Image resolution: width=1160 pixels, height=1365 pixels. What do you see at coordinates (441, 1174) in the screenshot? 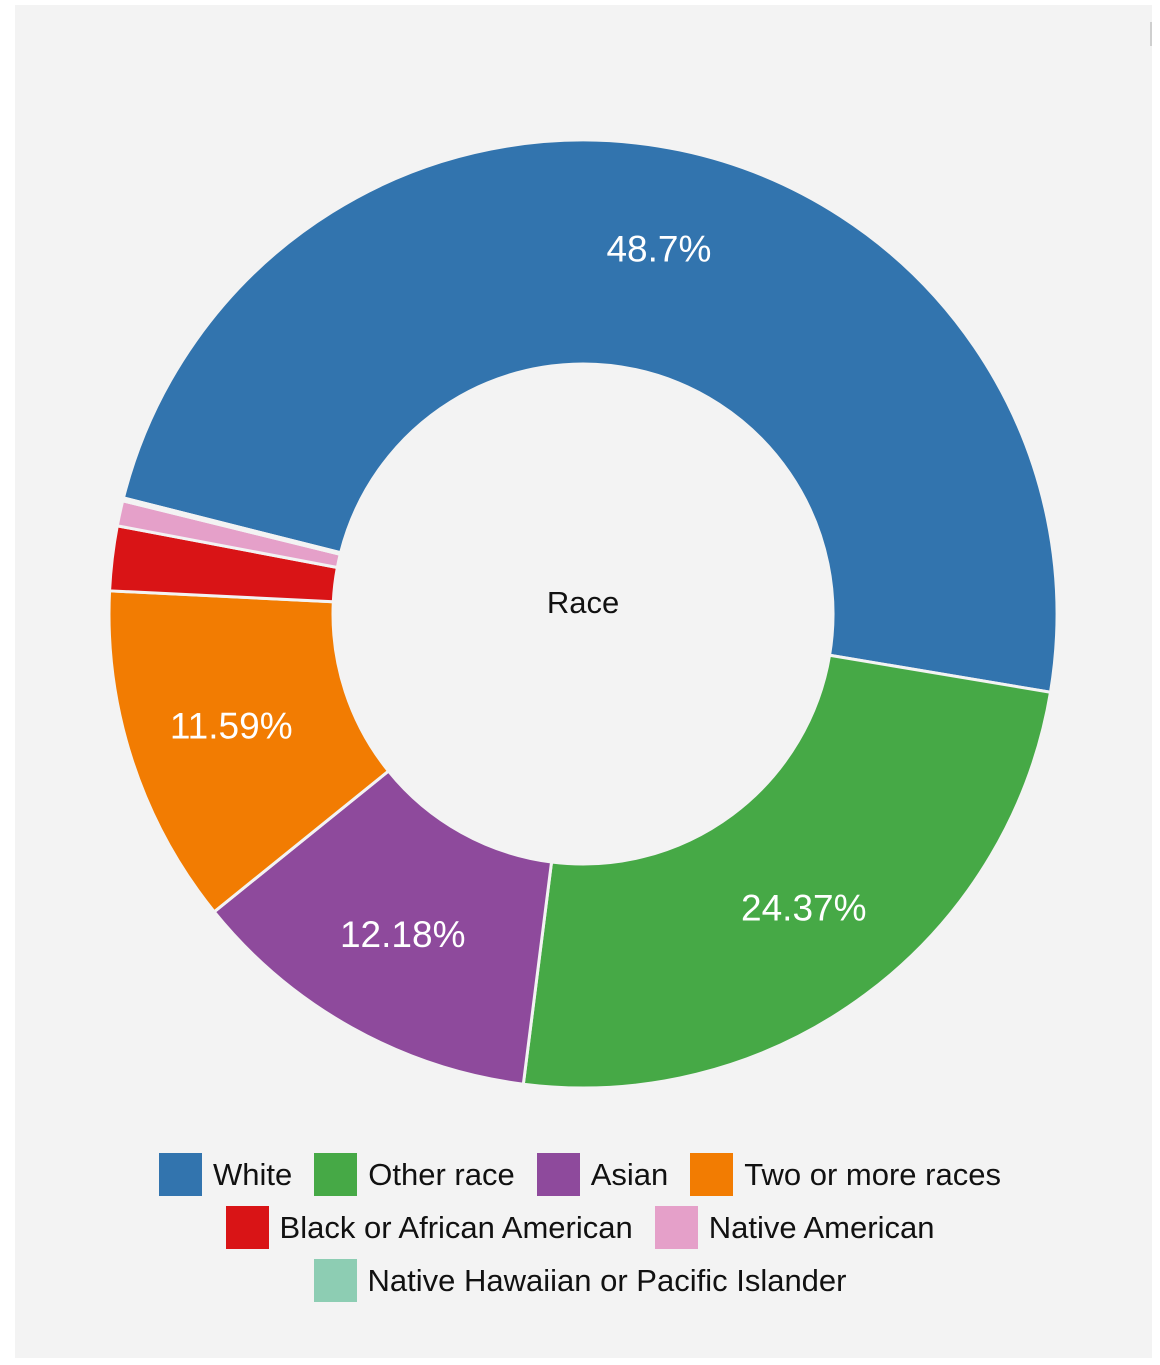
I see `legend-label: Other race` at bounding box center [441, 1174].